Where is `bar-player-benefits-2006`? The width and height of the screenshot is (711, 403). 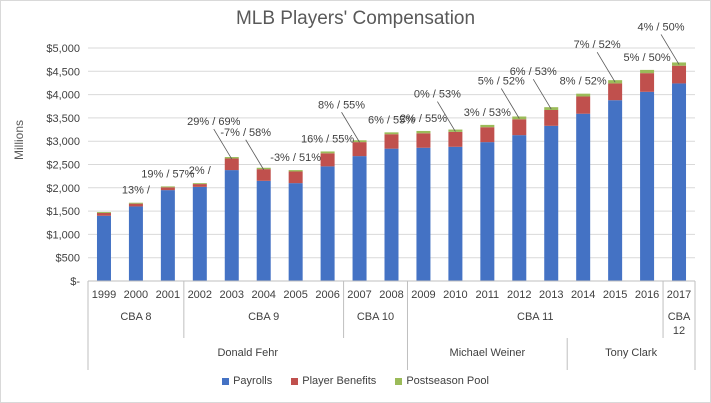 bar-player-benefits-2006 is located at coordinates (327, 160).